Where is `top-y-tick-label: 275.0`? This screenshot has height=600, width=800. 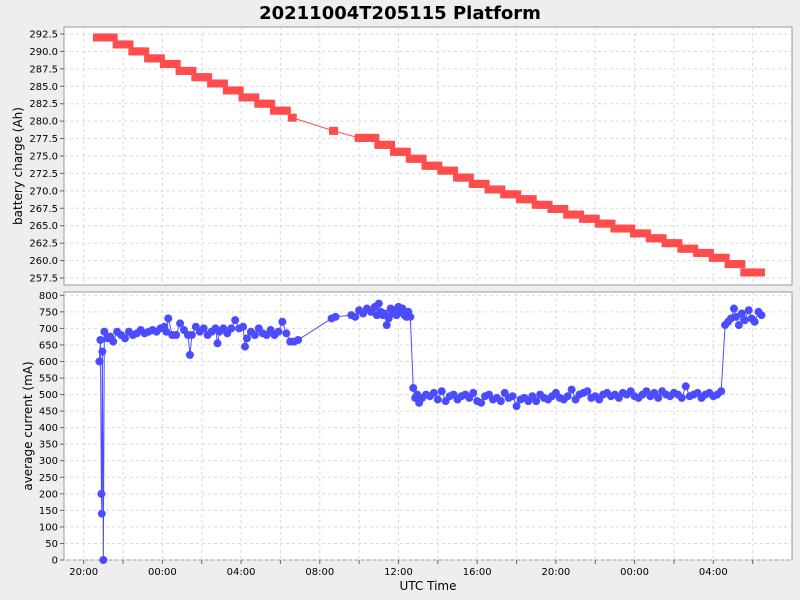
top-y-tick-label: 275.0 is located at coordinates (43, 157).